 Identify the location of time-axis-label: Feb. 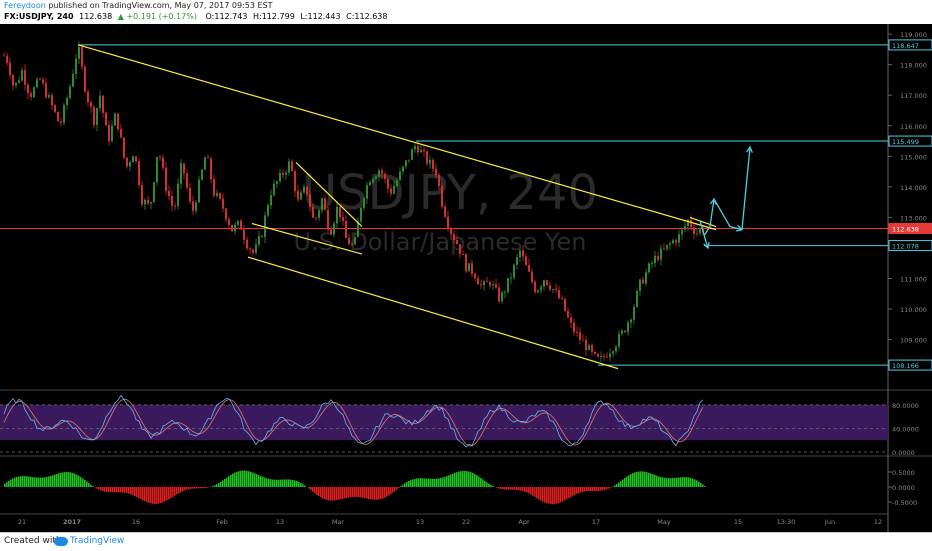
(222, 522).